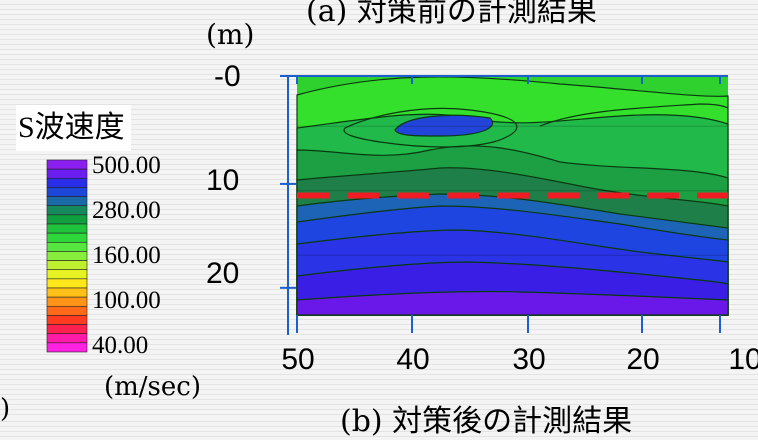 The height and width of the screenshot is (440, 758). What do you see at coordinates (443, 125) in the screenshot?
I see `contour-lens` at bounding box center [443, 125].